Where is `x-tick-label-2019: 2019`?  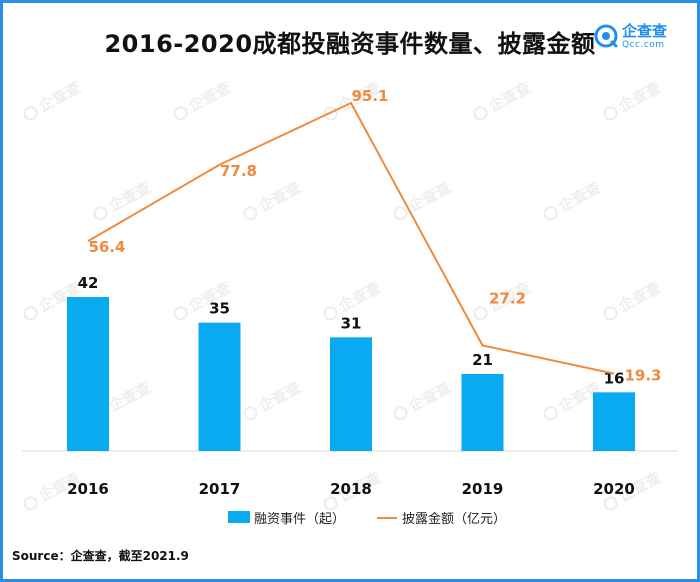 x-tick-label-2019: 2019 is located at coordinates (483, 489).